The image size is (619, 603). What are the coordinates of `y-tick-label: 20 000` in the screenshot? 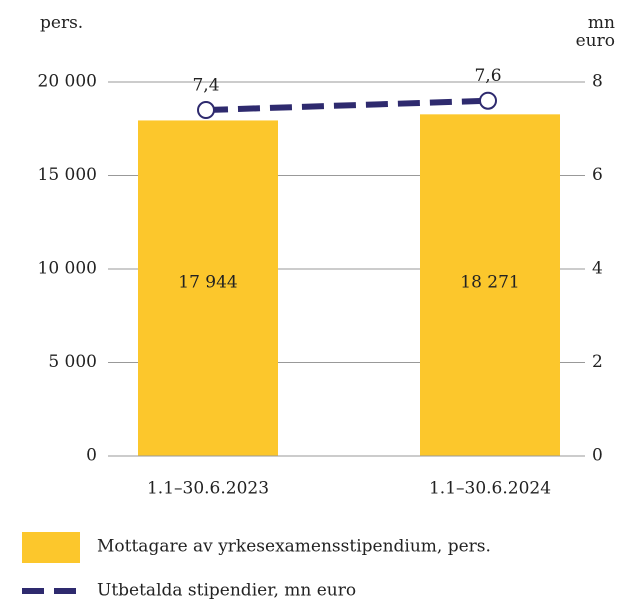 It's located at (67, 82).